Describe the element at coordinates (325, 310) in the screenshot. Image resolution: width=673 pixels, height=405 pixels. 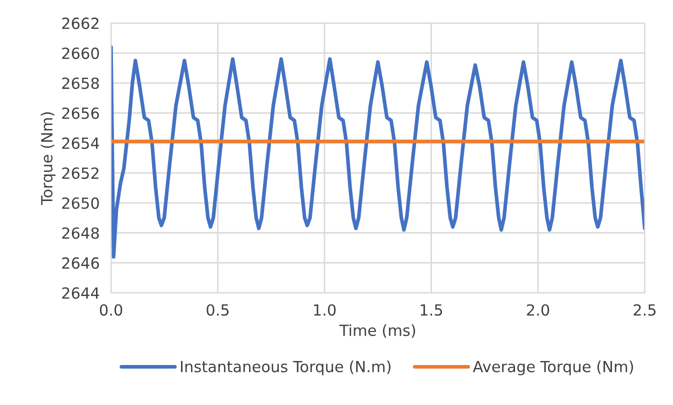
I see `x-tick-label: 1.0` at that location.